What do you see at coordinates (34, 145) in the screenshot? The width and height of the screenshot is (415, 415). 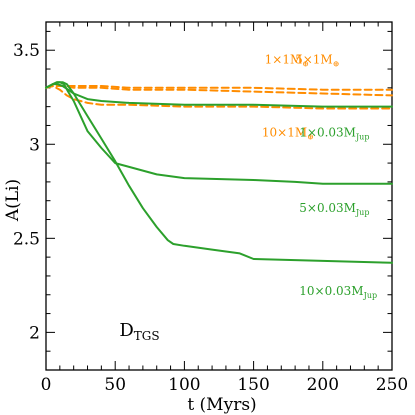 I see `y-tick-label: 3` at bounding box center [34, 145].